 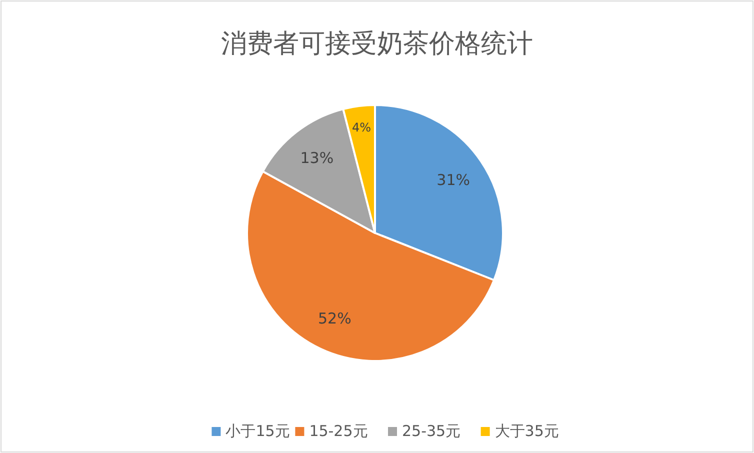 What do you see at coordinates (338, 431) in the screenshot?
I see `legend-label: 15-25元` at bounding box center [338, 431].